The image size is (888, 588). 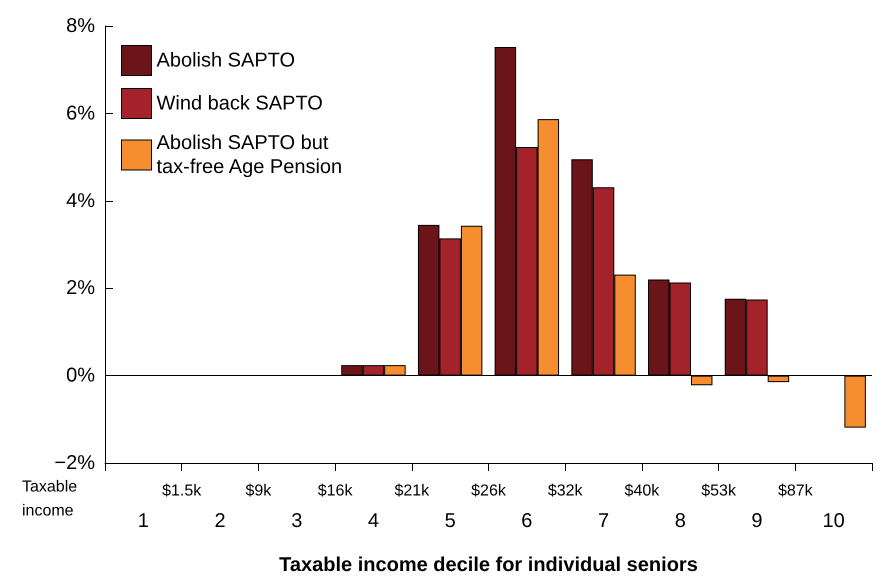 I want to click on legend-label: Abolish SAPTO, so click(x=226, y=61).